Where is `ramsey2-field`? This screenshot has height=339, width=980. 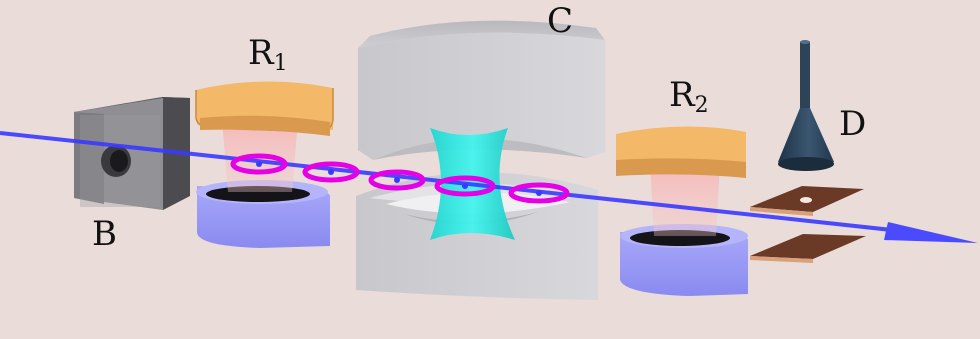
ramsey2-field is located at coordinates (685, 199).